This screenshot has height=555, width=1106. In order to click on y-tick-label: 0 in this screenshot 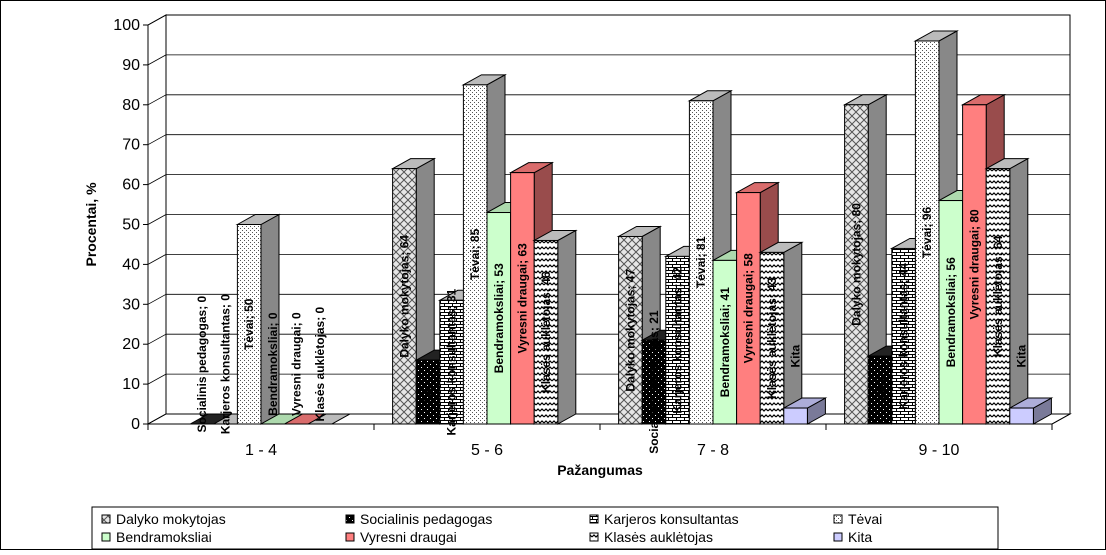, I will do `click(135, 424)`.